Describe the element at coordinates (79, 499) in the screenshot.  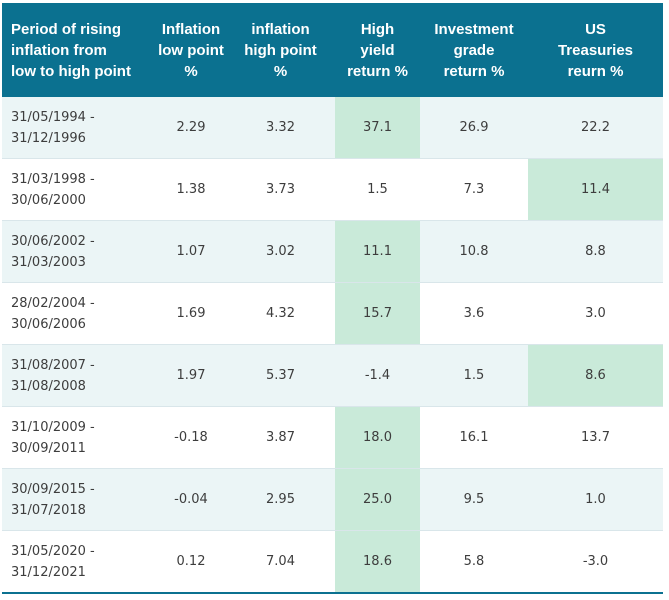
I see `period-cell: 30/09/2015 -31/07/2018` at that location.